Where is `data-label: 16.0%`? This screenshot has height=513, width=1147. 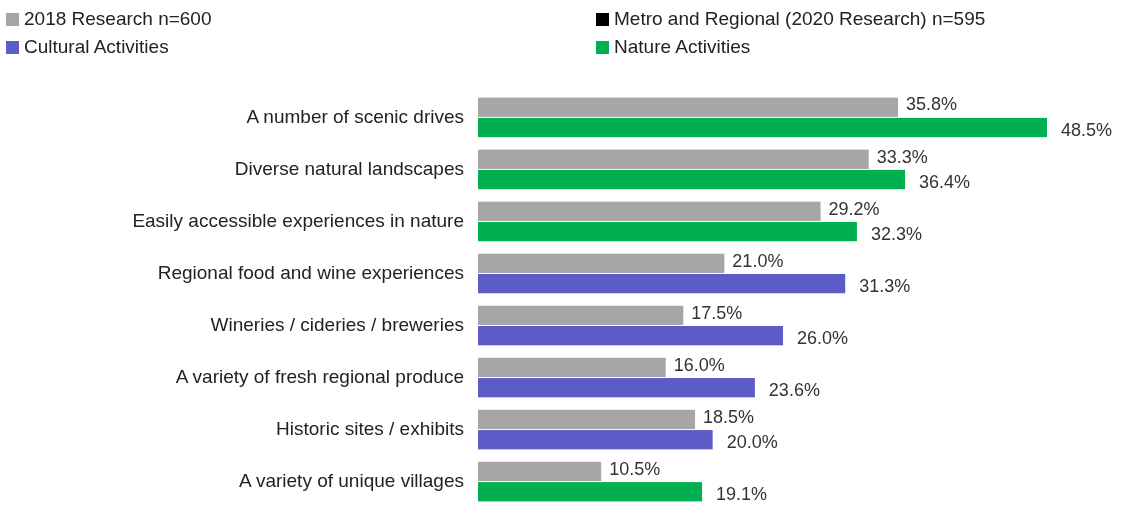
data-label: 16.0% is located at coordinates (699, 364).